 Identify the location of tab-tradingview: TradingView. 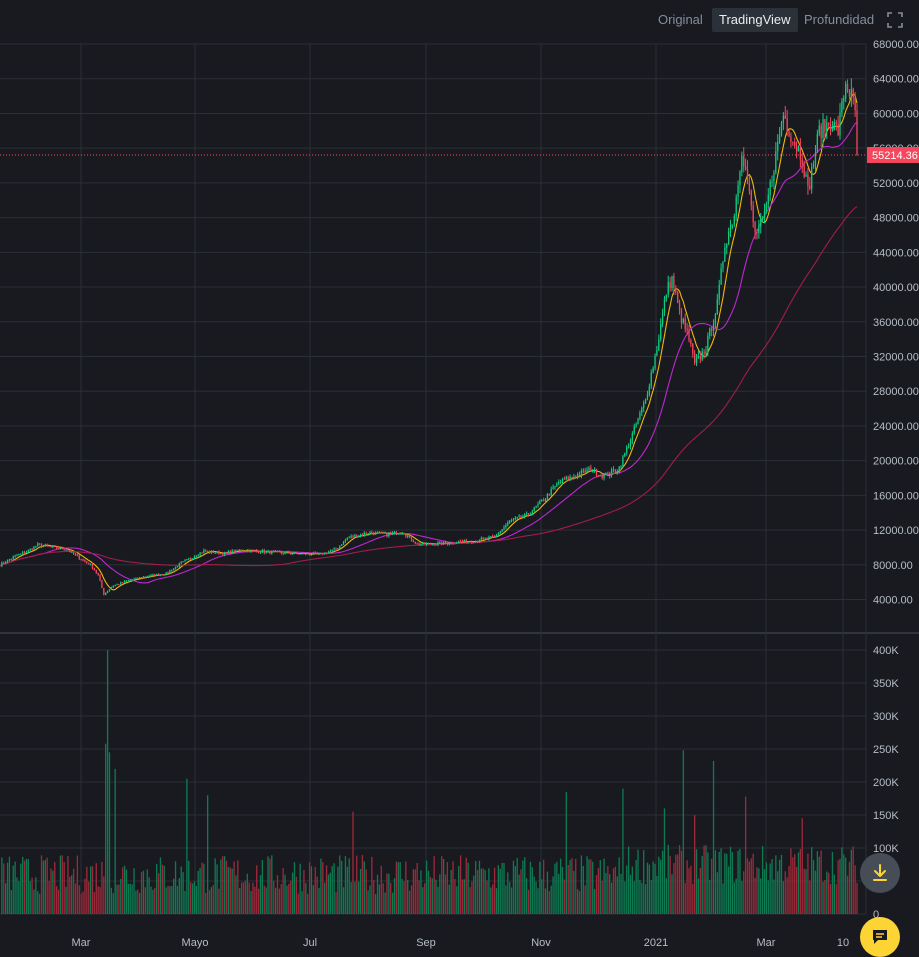
(755, 20).